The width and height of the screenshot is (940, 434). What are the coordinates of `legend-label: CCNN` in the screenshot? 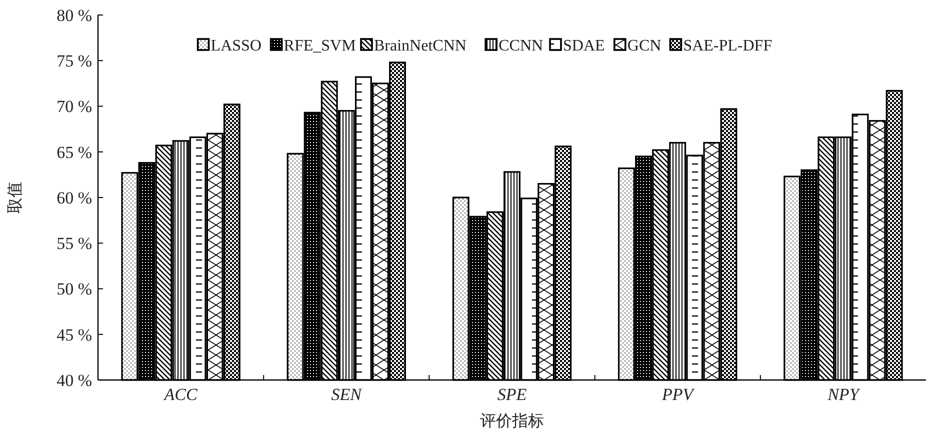 It's located at (521, 46).